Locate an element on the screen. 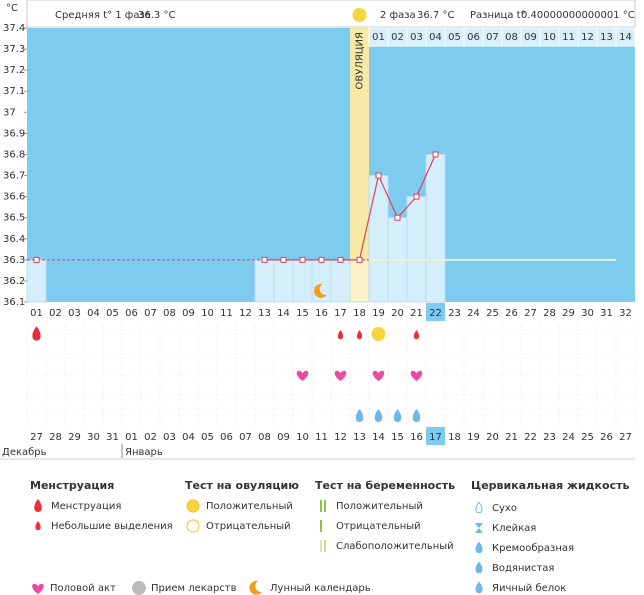  moon-mark is located at coordinates (320, 290).